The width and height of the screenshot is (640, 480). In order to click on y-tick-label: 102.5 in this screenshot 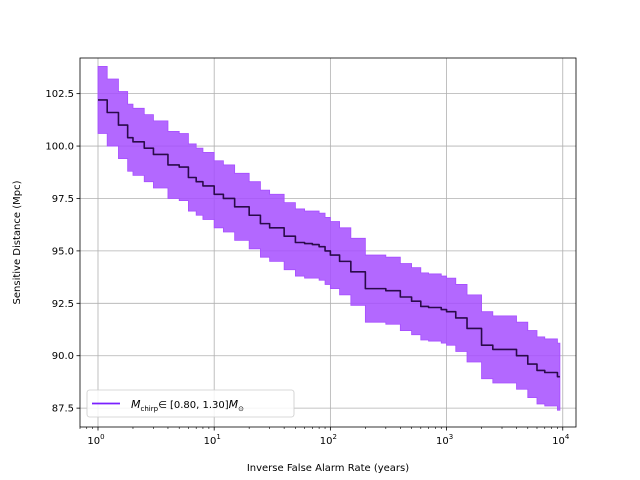, I will do `click(59, 94)`.